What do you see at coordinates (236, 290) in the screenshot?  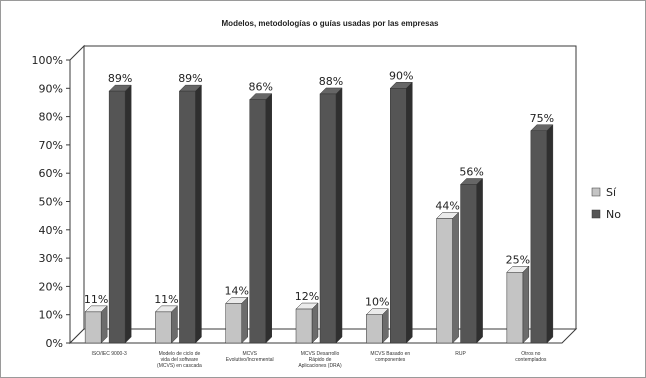 I see `data-label-si: 14%` at bounding box center [236, 290].